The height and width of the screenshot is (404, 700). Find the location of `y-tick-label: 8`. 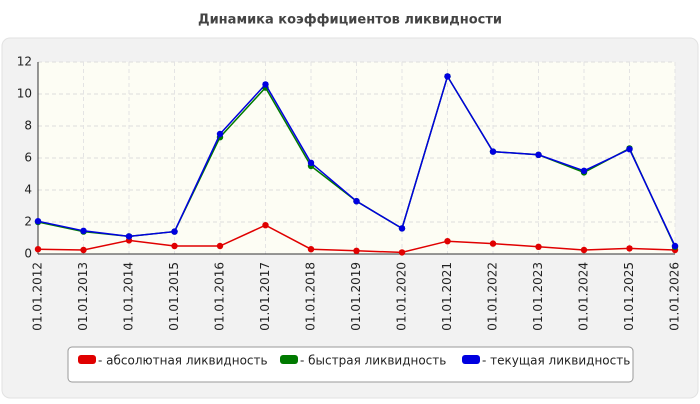

y-tick-label: 8 is located at coordinates (28, 126).